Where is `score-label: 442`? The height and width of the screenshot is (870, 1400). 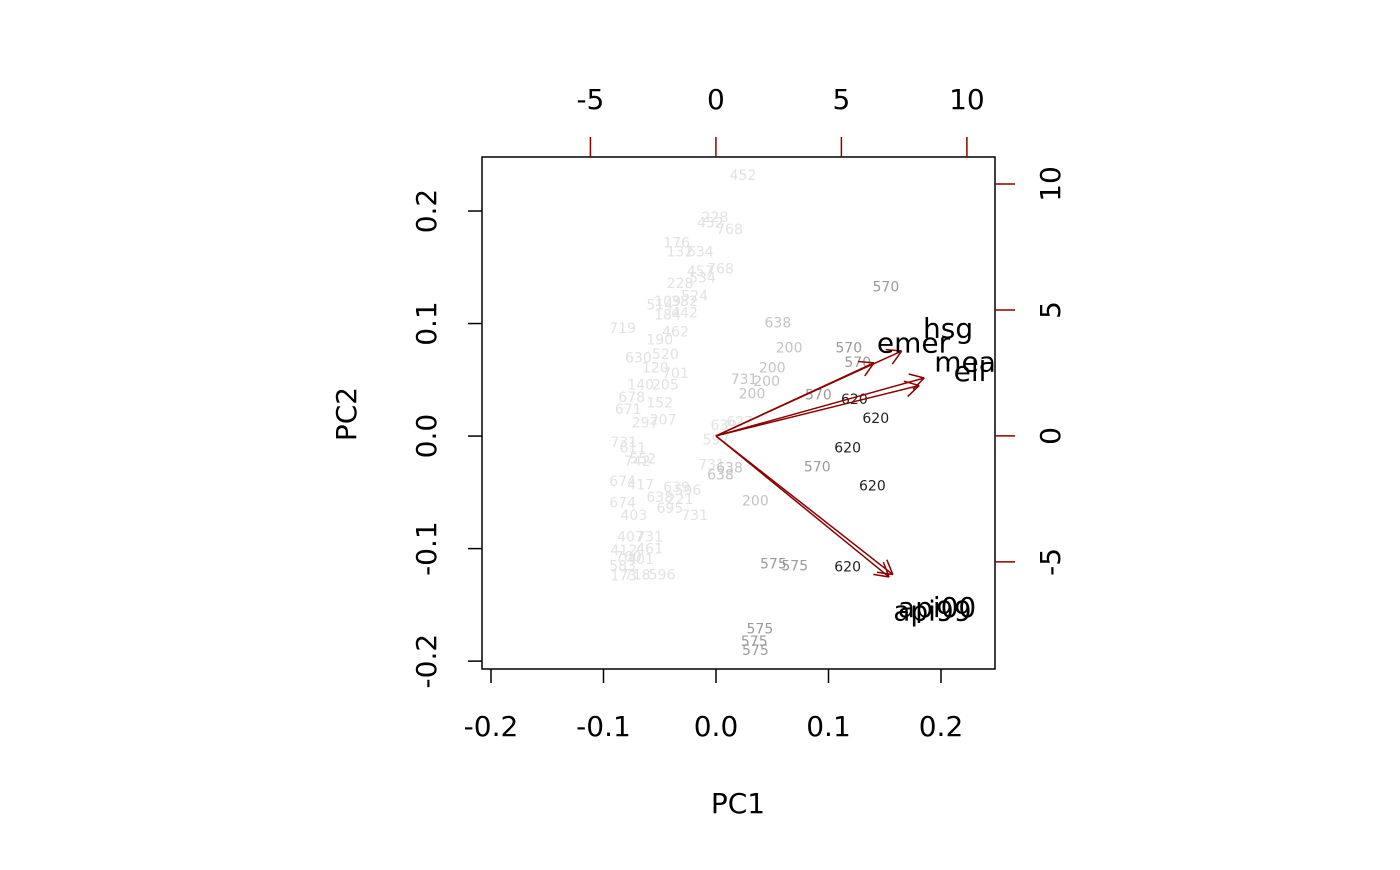 score-label: 442 is located at coordinates (684, 313).